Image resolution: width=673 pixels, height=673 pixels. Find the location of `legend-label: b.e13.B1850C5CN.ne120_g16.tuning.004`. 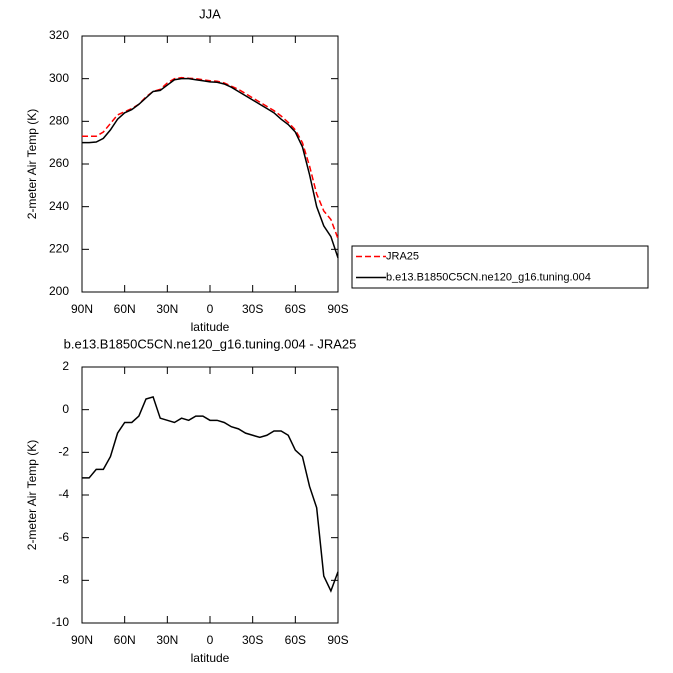

legend-label: b.e13.B1850C5CN.ne120_g16.tuning.004 is located at coordinates (488, 277).